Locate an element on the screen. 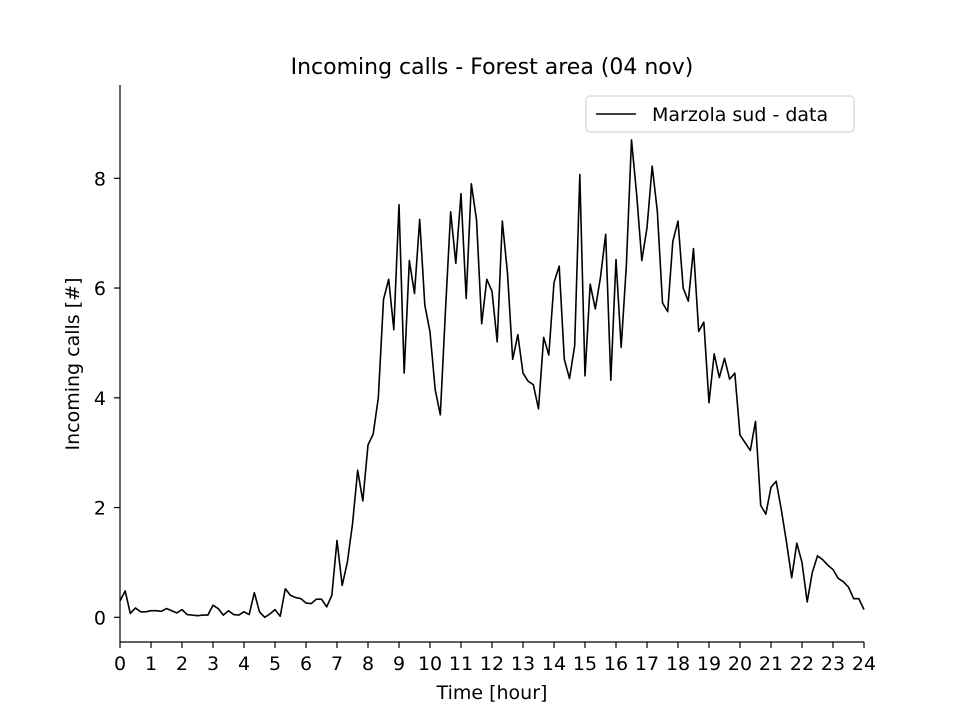 This screenshot has height=720, width=960. legend-label: Marzola sud - data is located at coordinates (740, 115).